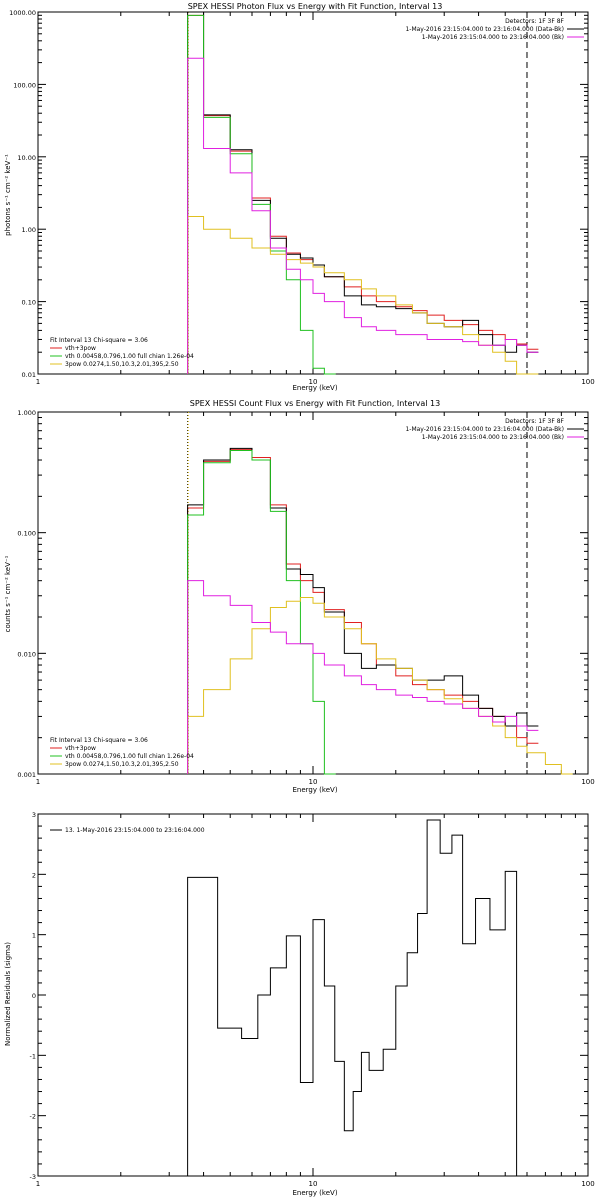 Image resolution: width=600 pixels, height=1200 pixels. Describe the element at coordinates (34, 815) in the screenshot. I see `y-tick-label: 3` at that location.